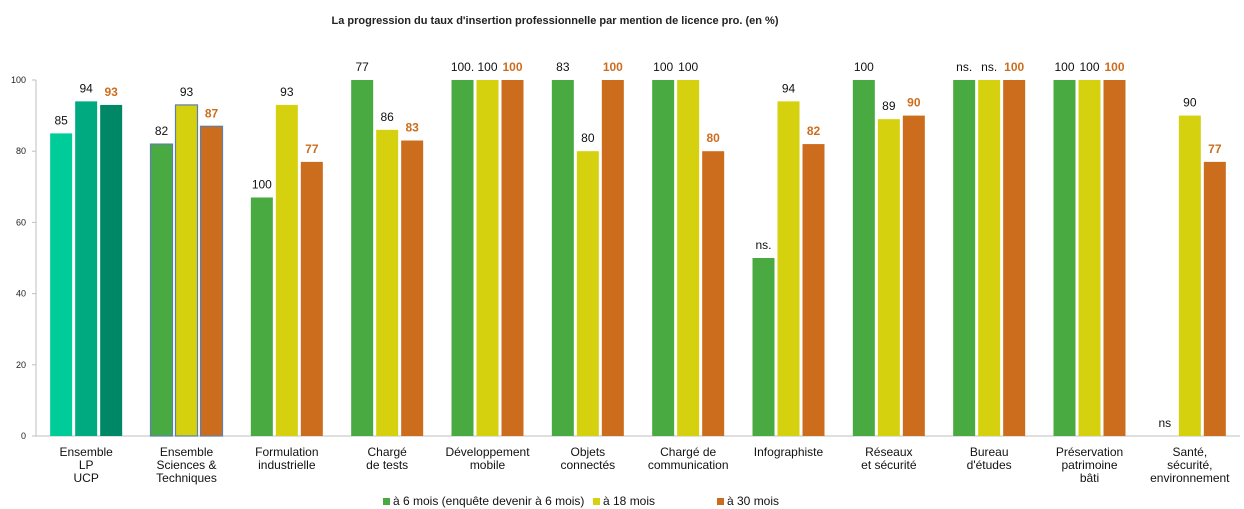 The height and width of the screenshot is (509, 1244). What do you see at coordinates (21, 294) in the screenshot?
I see `y-tick-label: 40` at bounding box center [21, 294].